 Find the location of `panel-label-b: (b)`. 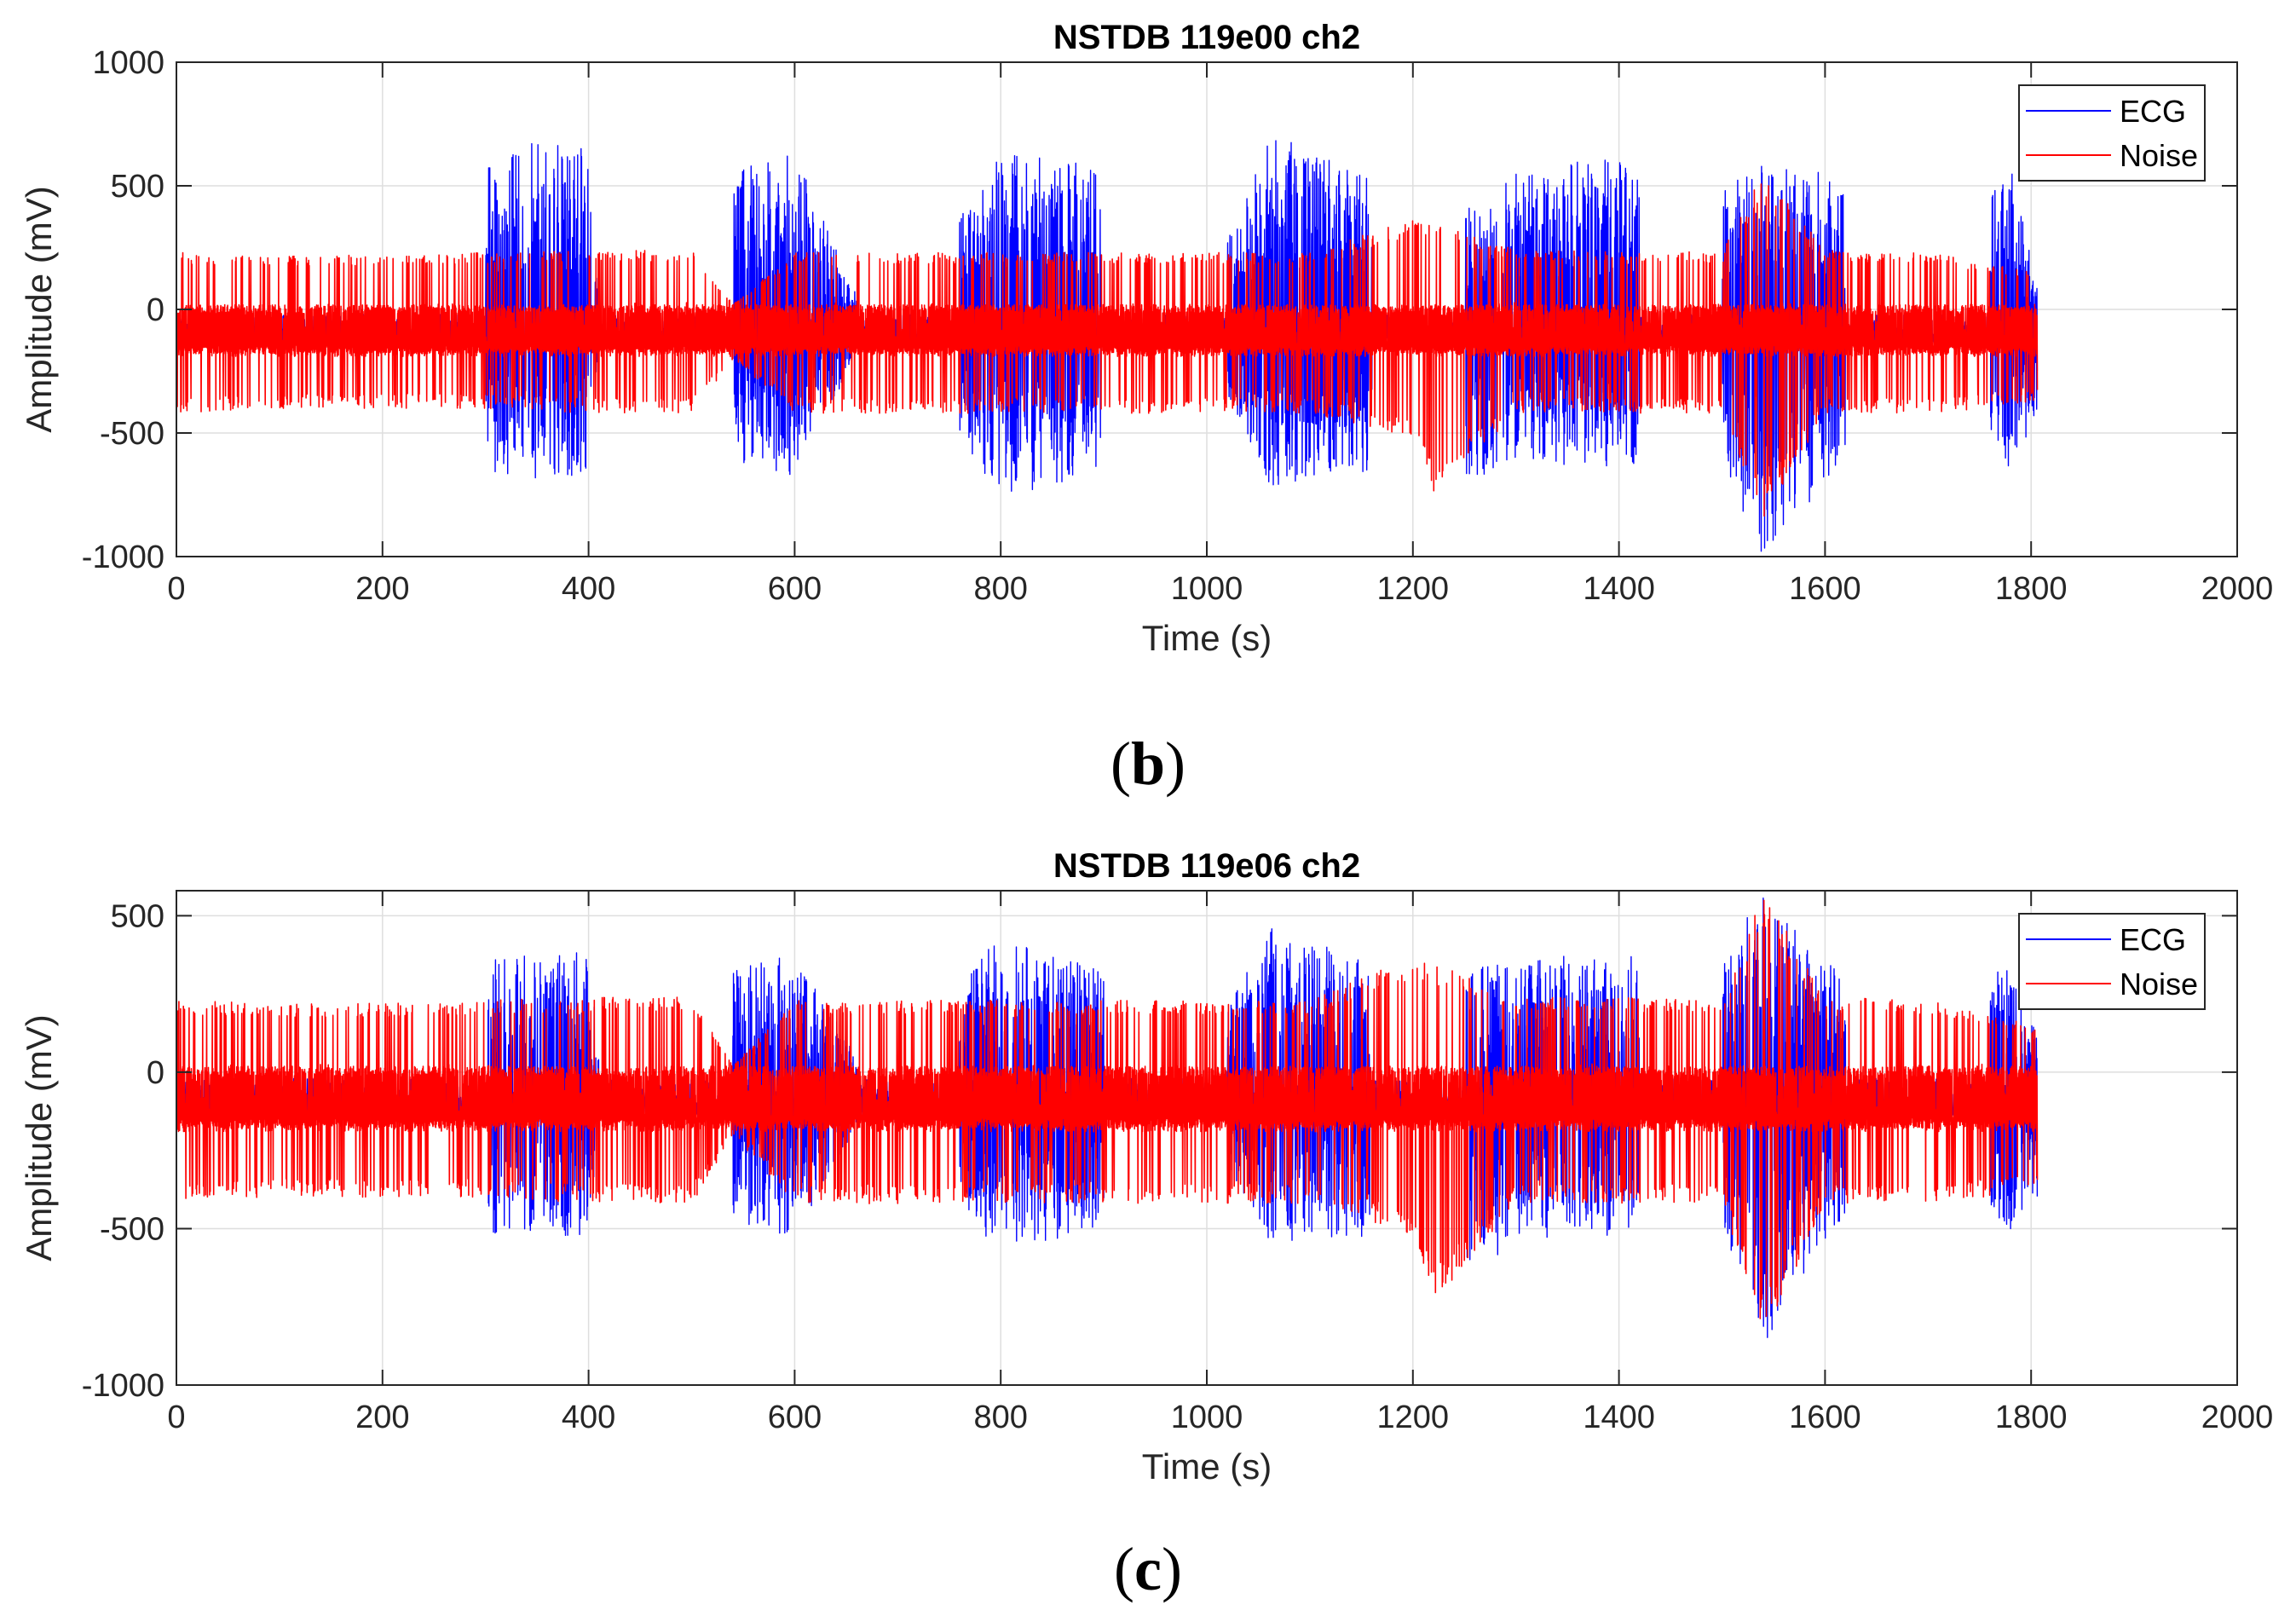

panel-label-b: (b) is located at coordinates (1147, 764).